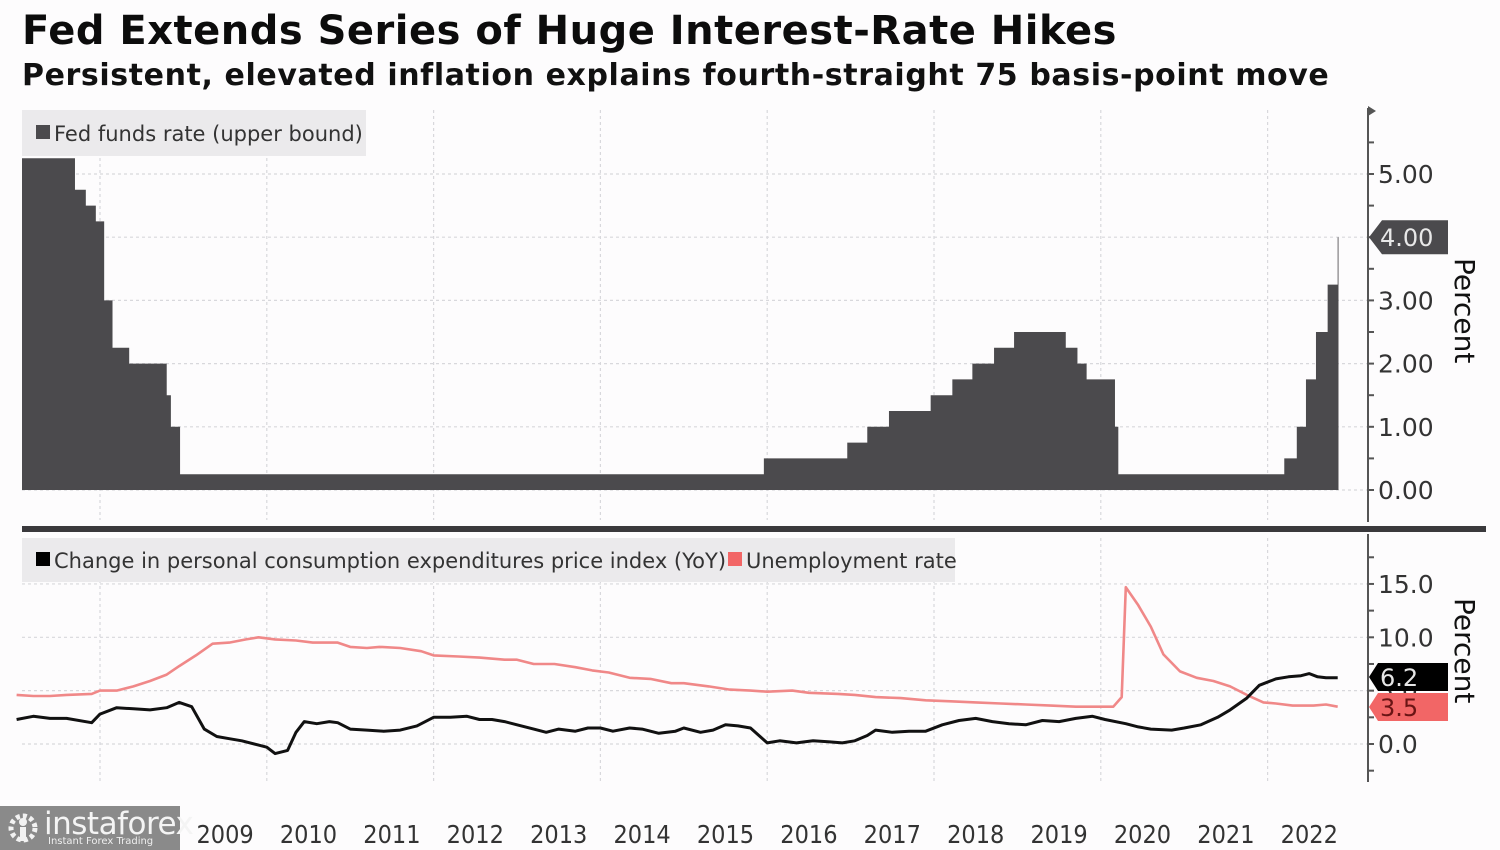  I want to click on x-tick-label: 2018, so click(975, 834).